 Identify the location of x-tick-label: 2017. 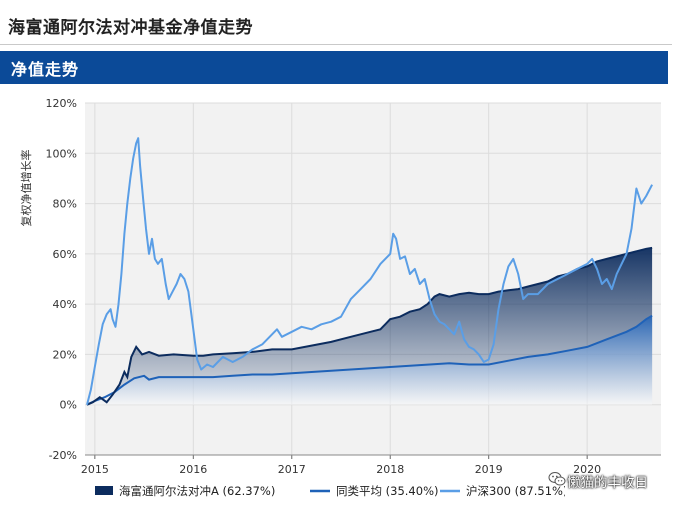
(292, 469).